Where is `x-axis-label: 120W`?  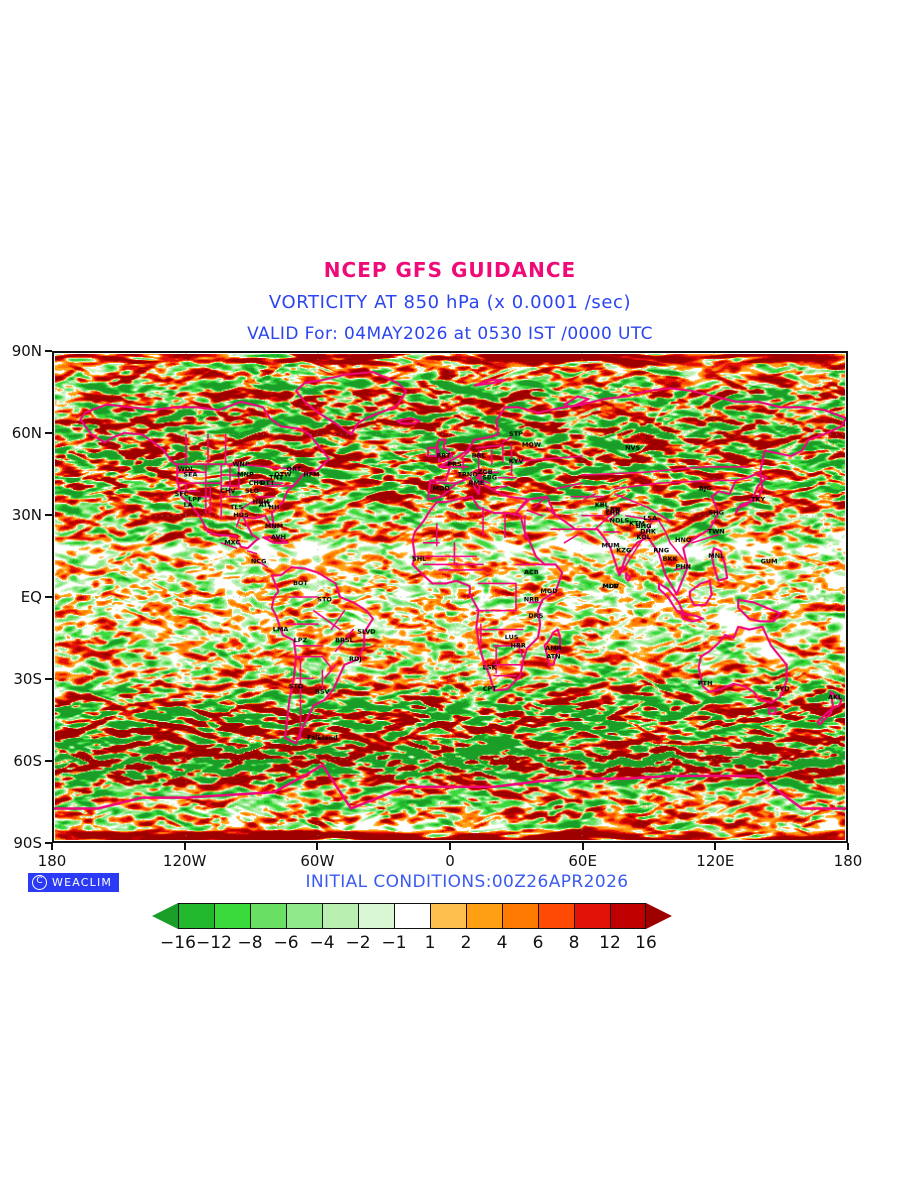 x-axis-label: 120W is located at coordinates (184, 861).